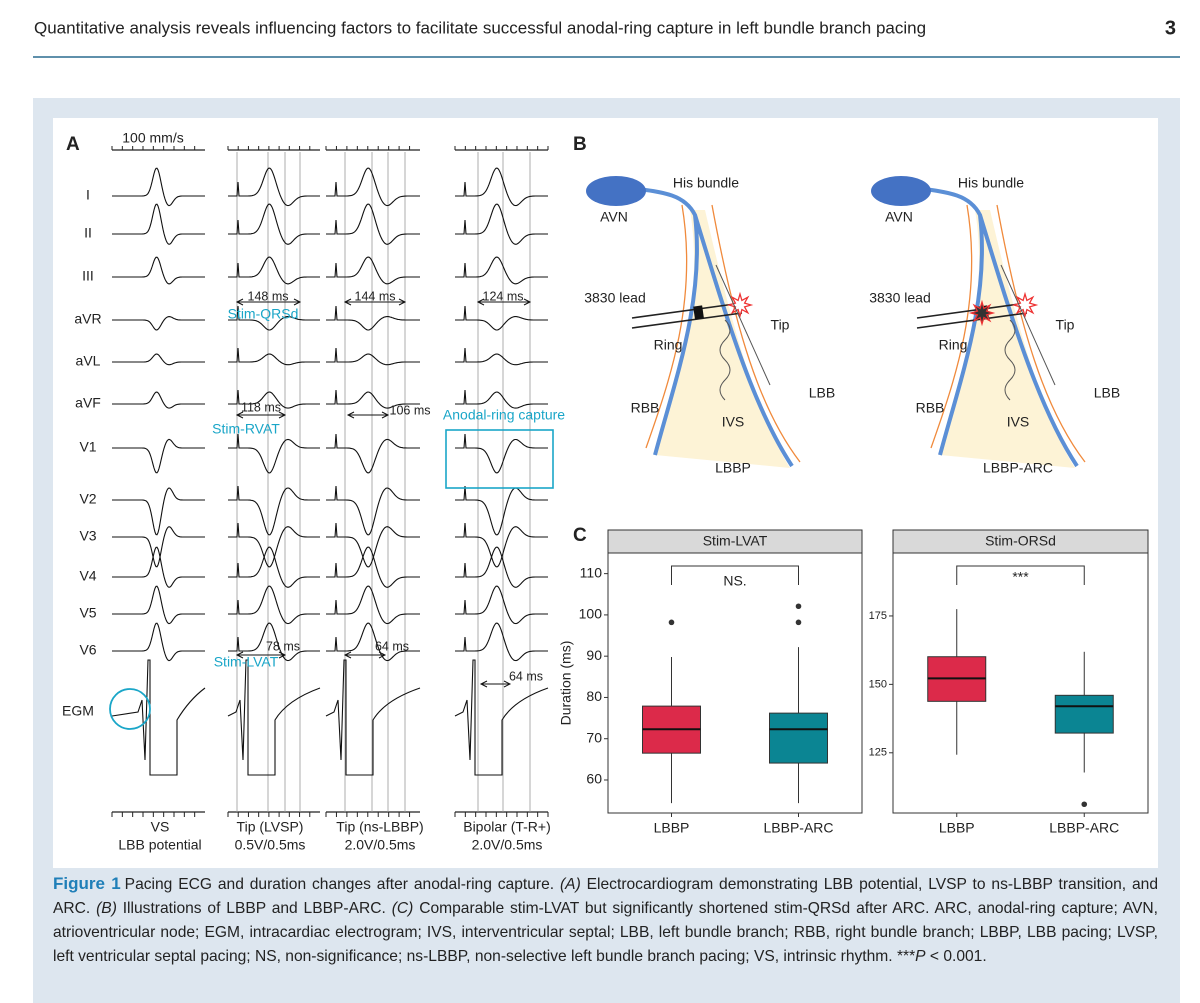 The image size is (1200, 1003). Describe the element at coordinates (1020, 683) in the screenshot. I see `plot-frame` at that location.